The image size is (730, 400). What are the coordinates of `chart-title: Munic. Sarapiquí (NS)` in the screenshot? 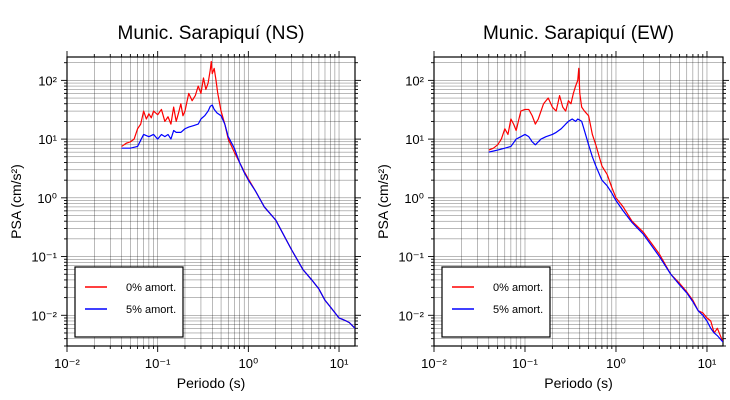 It's located at (211, 33).